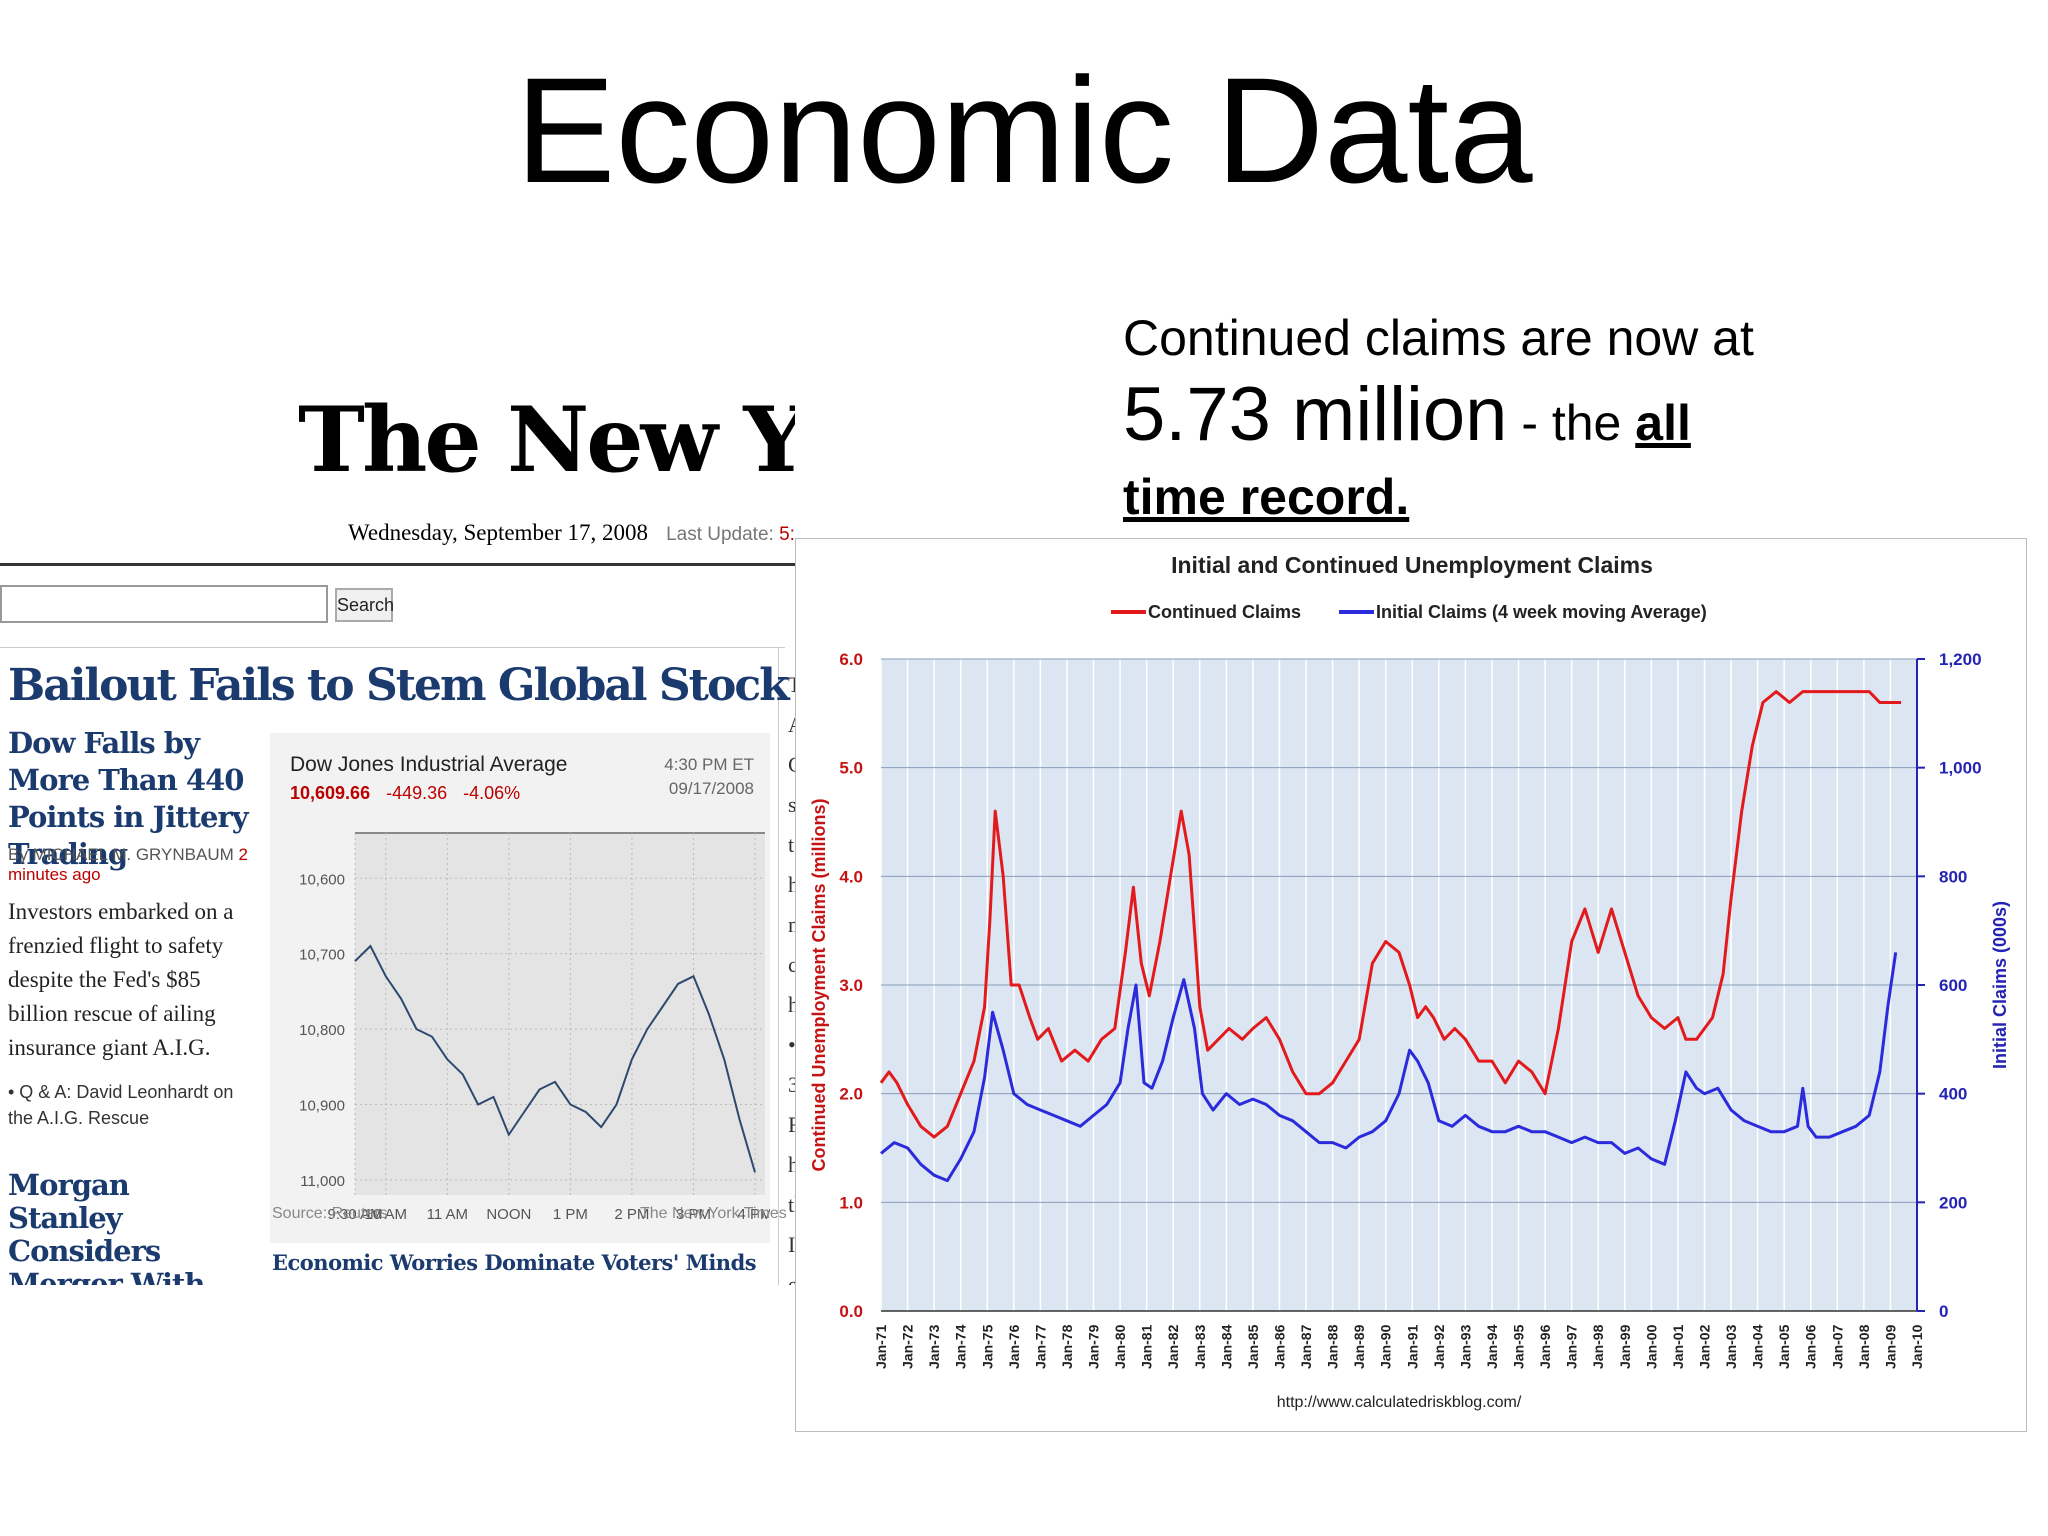 The width and height of the screenshot is (2048, 1536). What do you see at coordinates (851, 1311) in the screenshot?
I see `claims-left-tick: 0.0` at bounding box center [851, 1311].